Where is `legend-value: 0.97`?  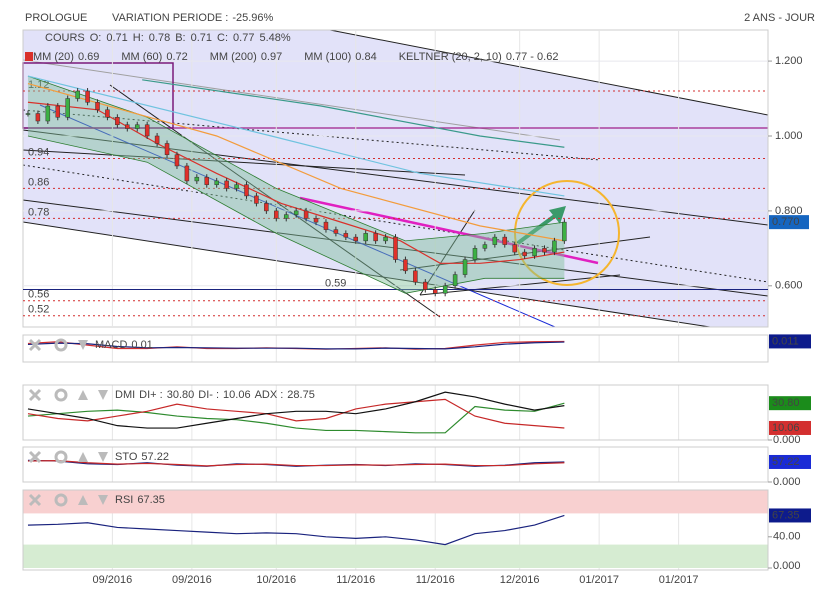
legend-value: 0.97 is located at coordinates (271, 57).